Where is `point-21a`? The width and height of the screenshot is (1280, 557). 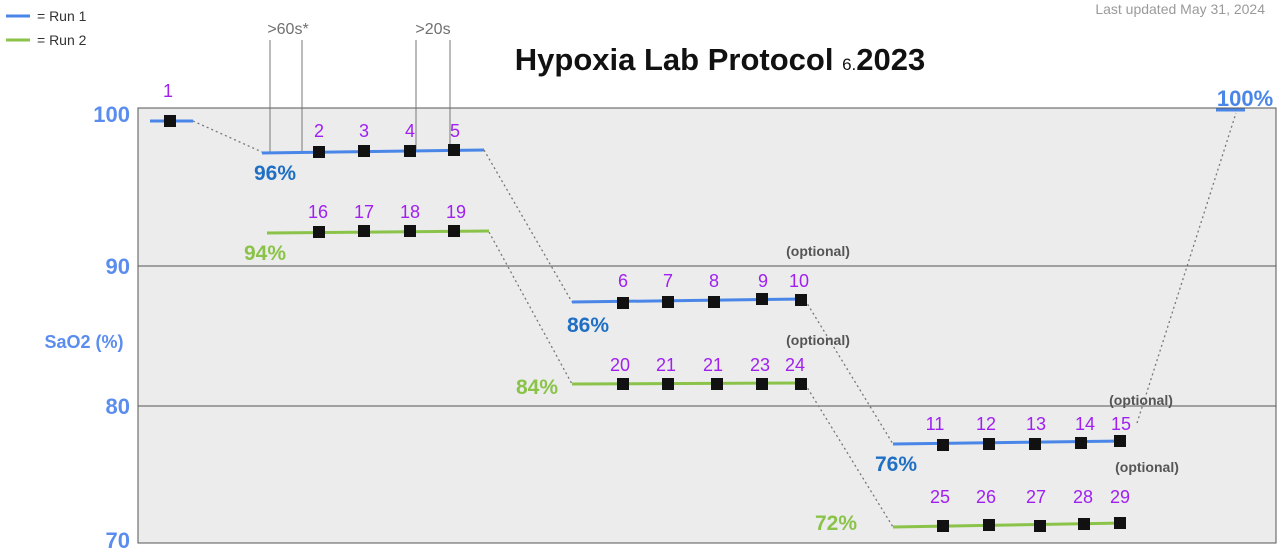 point-21a is located at coordinates (668, 384).